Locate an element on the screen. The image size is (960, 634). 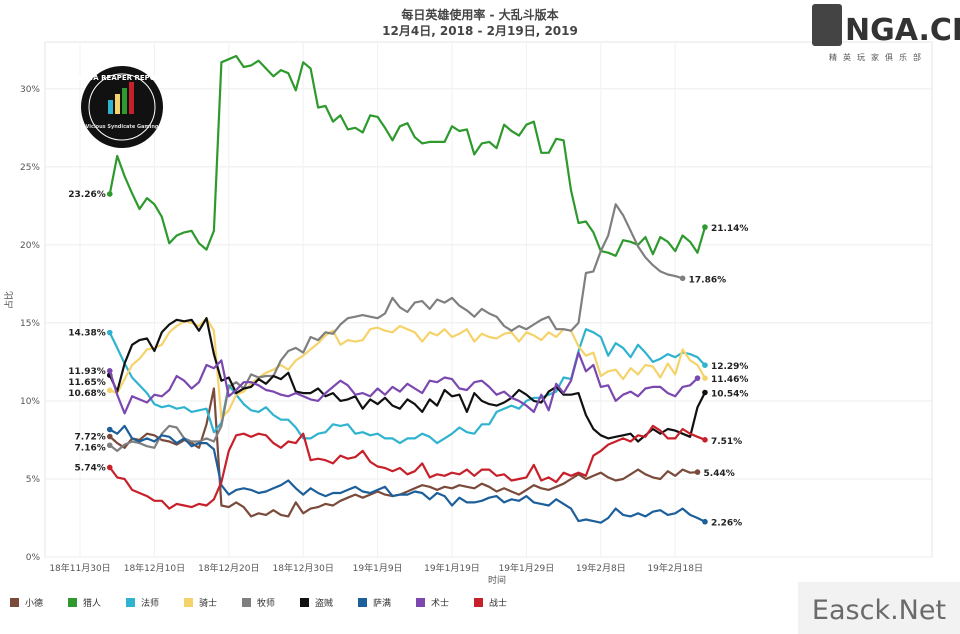
x-tick-label: 19年1月9日 is located at coordinates (378, 568).